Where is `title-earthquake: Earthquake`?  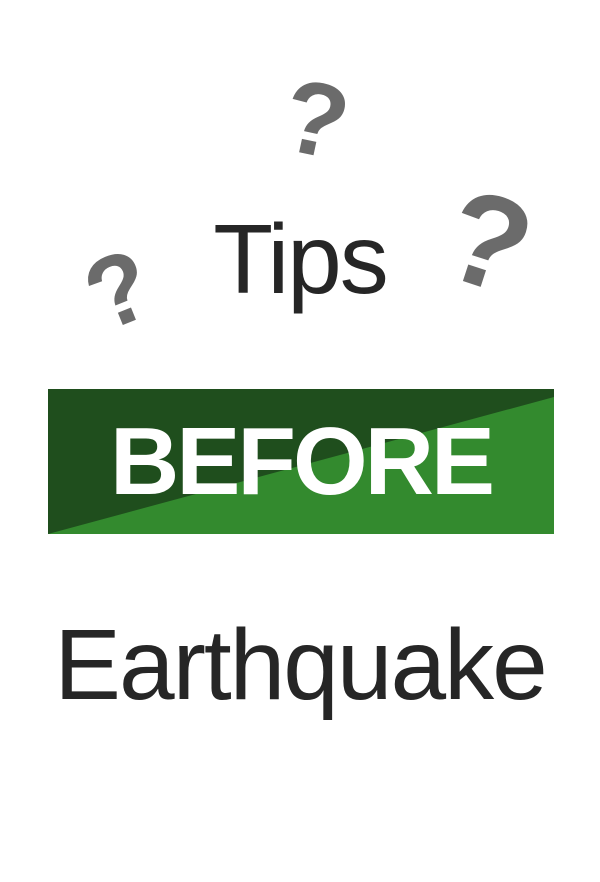 title-earthquake: Earthquake is located at coordinates (300, 665).